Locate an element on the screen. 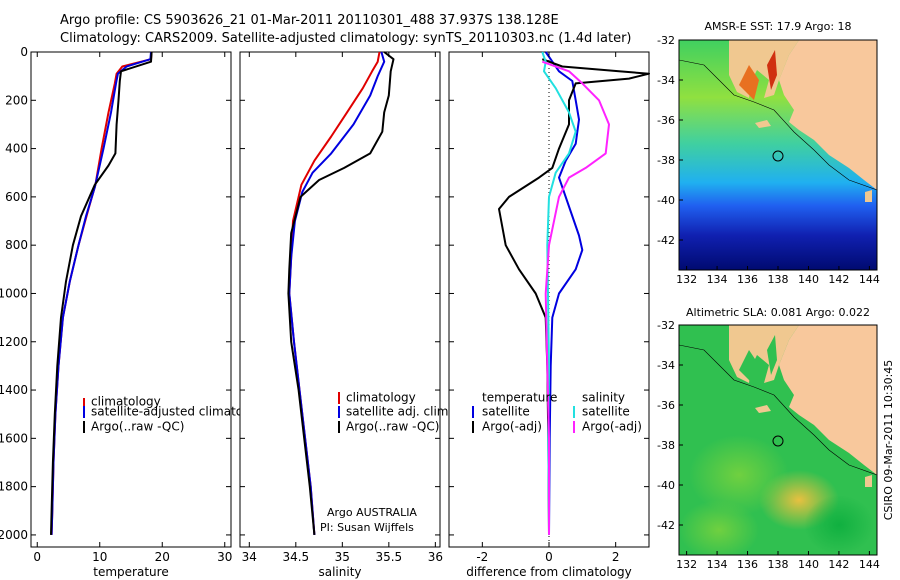  sla-anomaly-southwest is located at coordinates (719, 527).